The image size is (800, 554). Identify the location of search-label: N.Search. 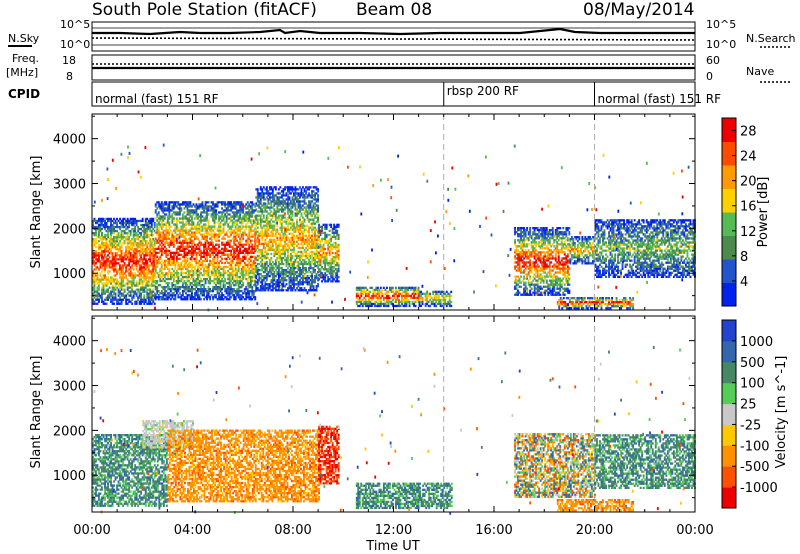
(771, 38).